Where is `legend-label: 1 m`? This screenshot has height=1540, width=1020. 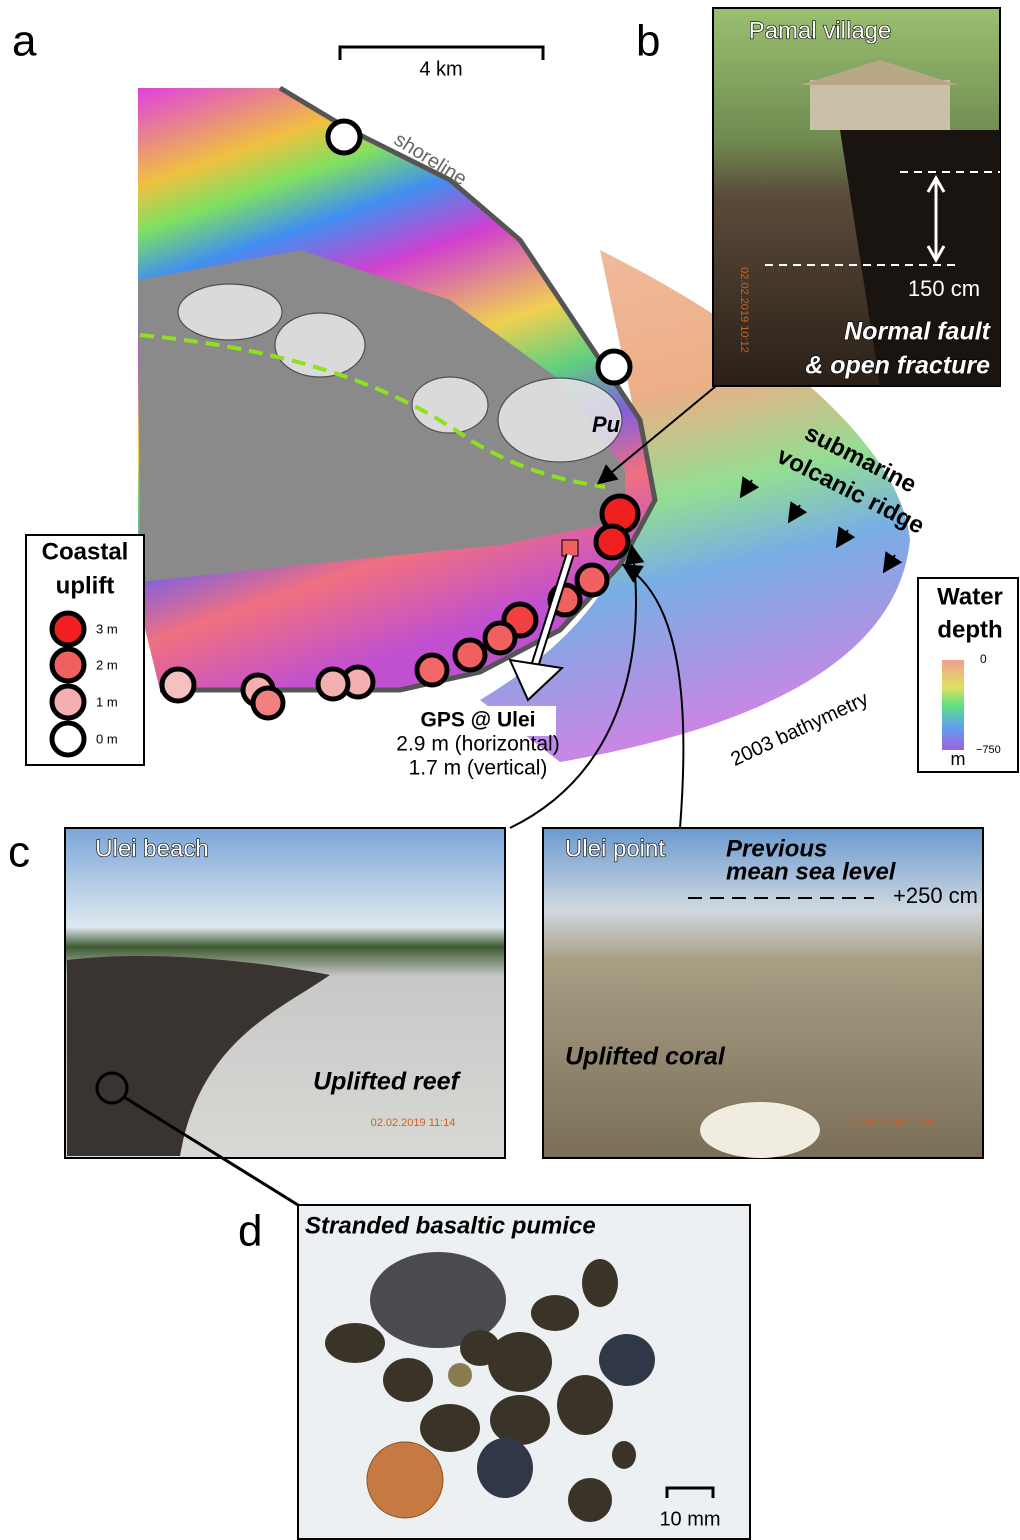 legend-label: 1 m is located at coordinates (107, 701).